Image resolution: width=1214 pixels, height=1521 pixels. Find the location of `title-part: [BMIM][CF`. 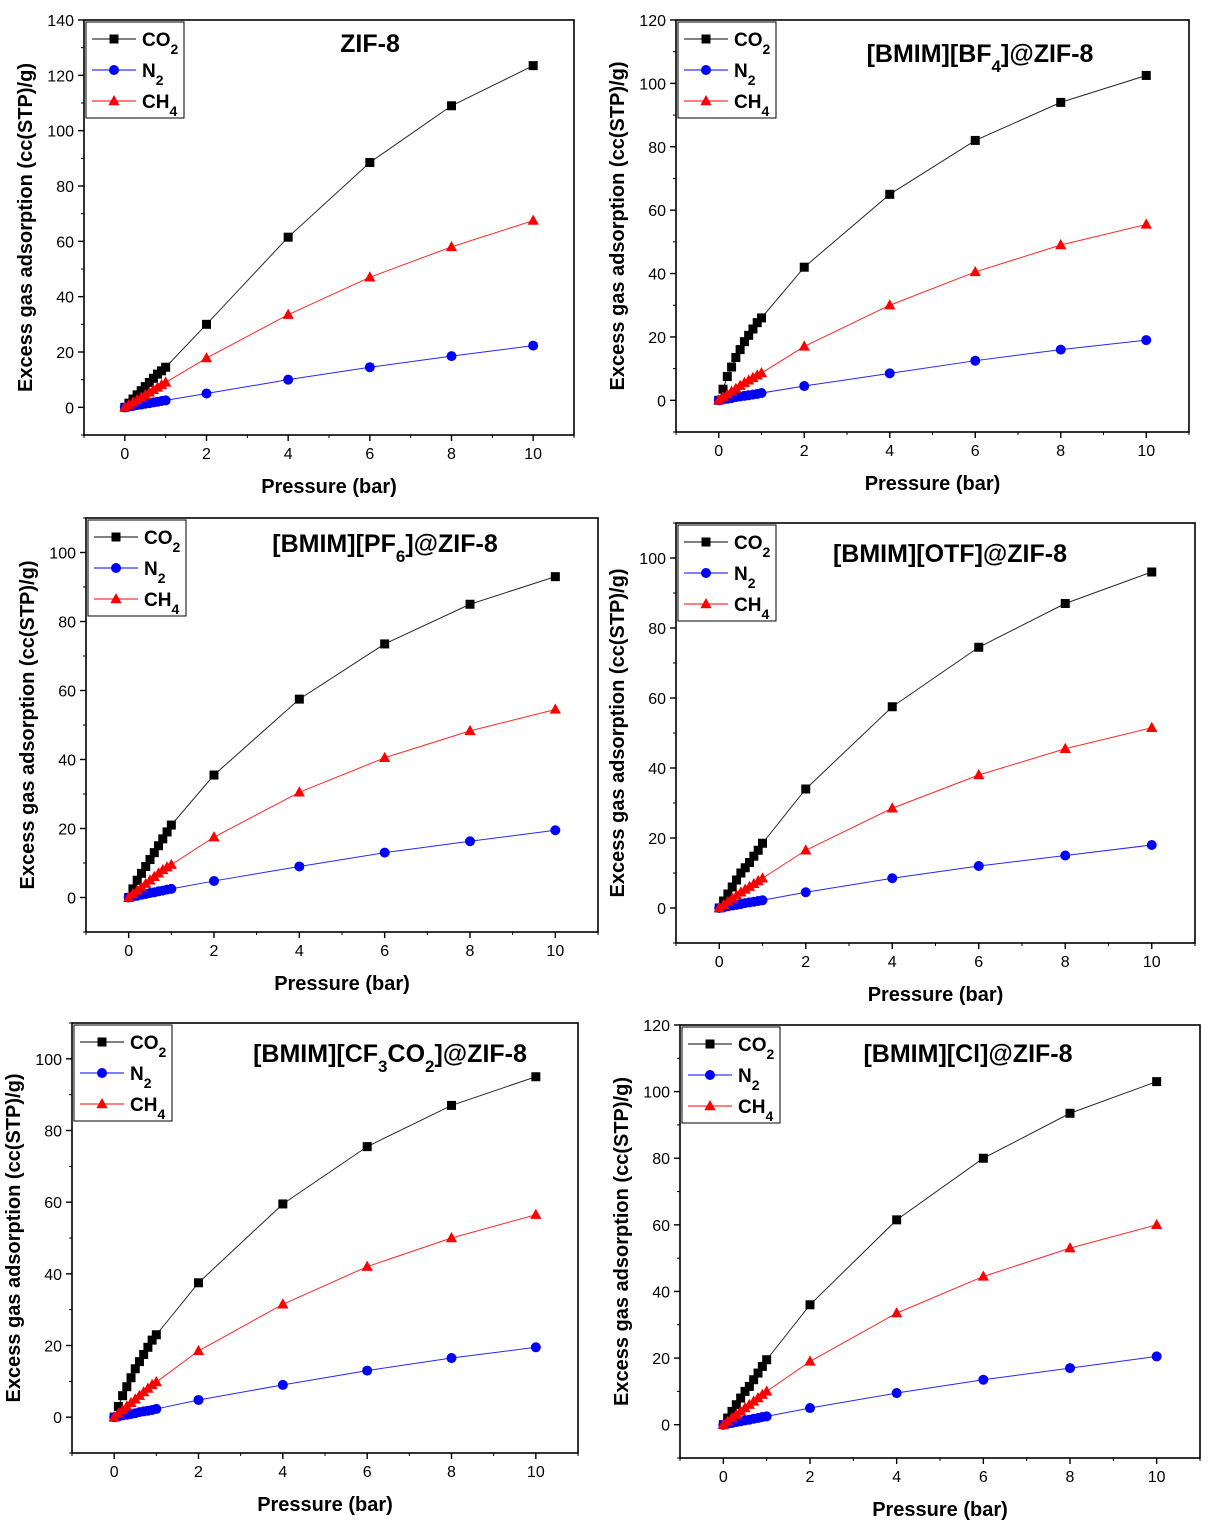

title-part: [BMIM][CF is located at coordinates (315, 1054).